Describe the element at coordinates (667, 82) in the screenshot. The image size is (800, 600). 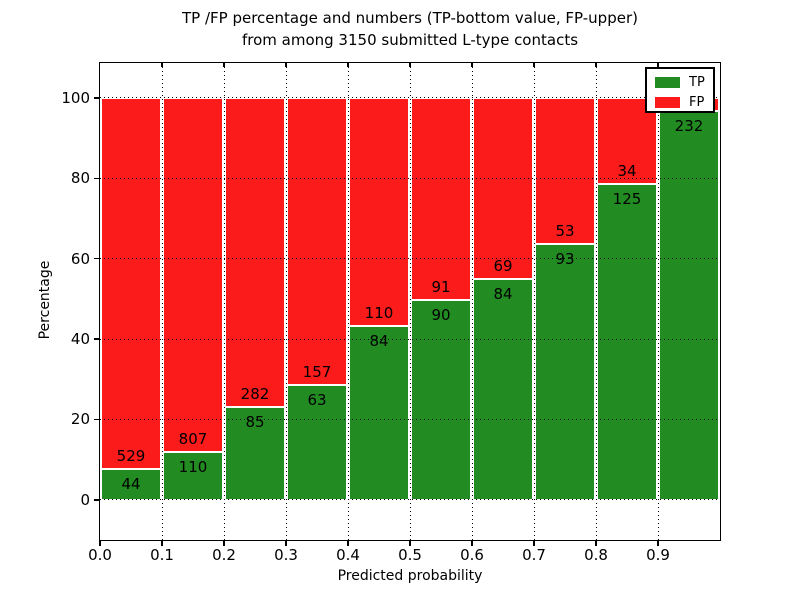
I see `legend-swatch-tp` at that location.